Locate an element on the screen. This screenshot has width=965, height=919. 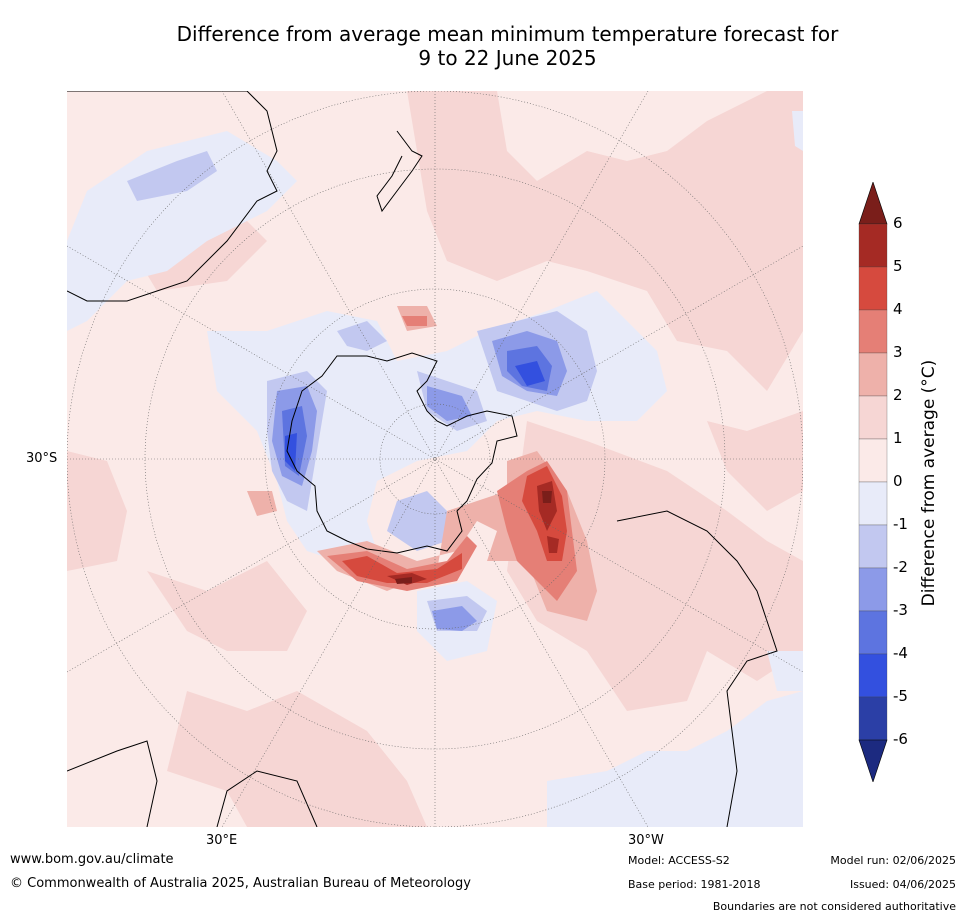
anomaly-plus5-regions is located at coordinates (473, 533).